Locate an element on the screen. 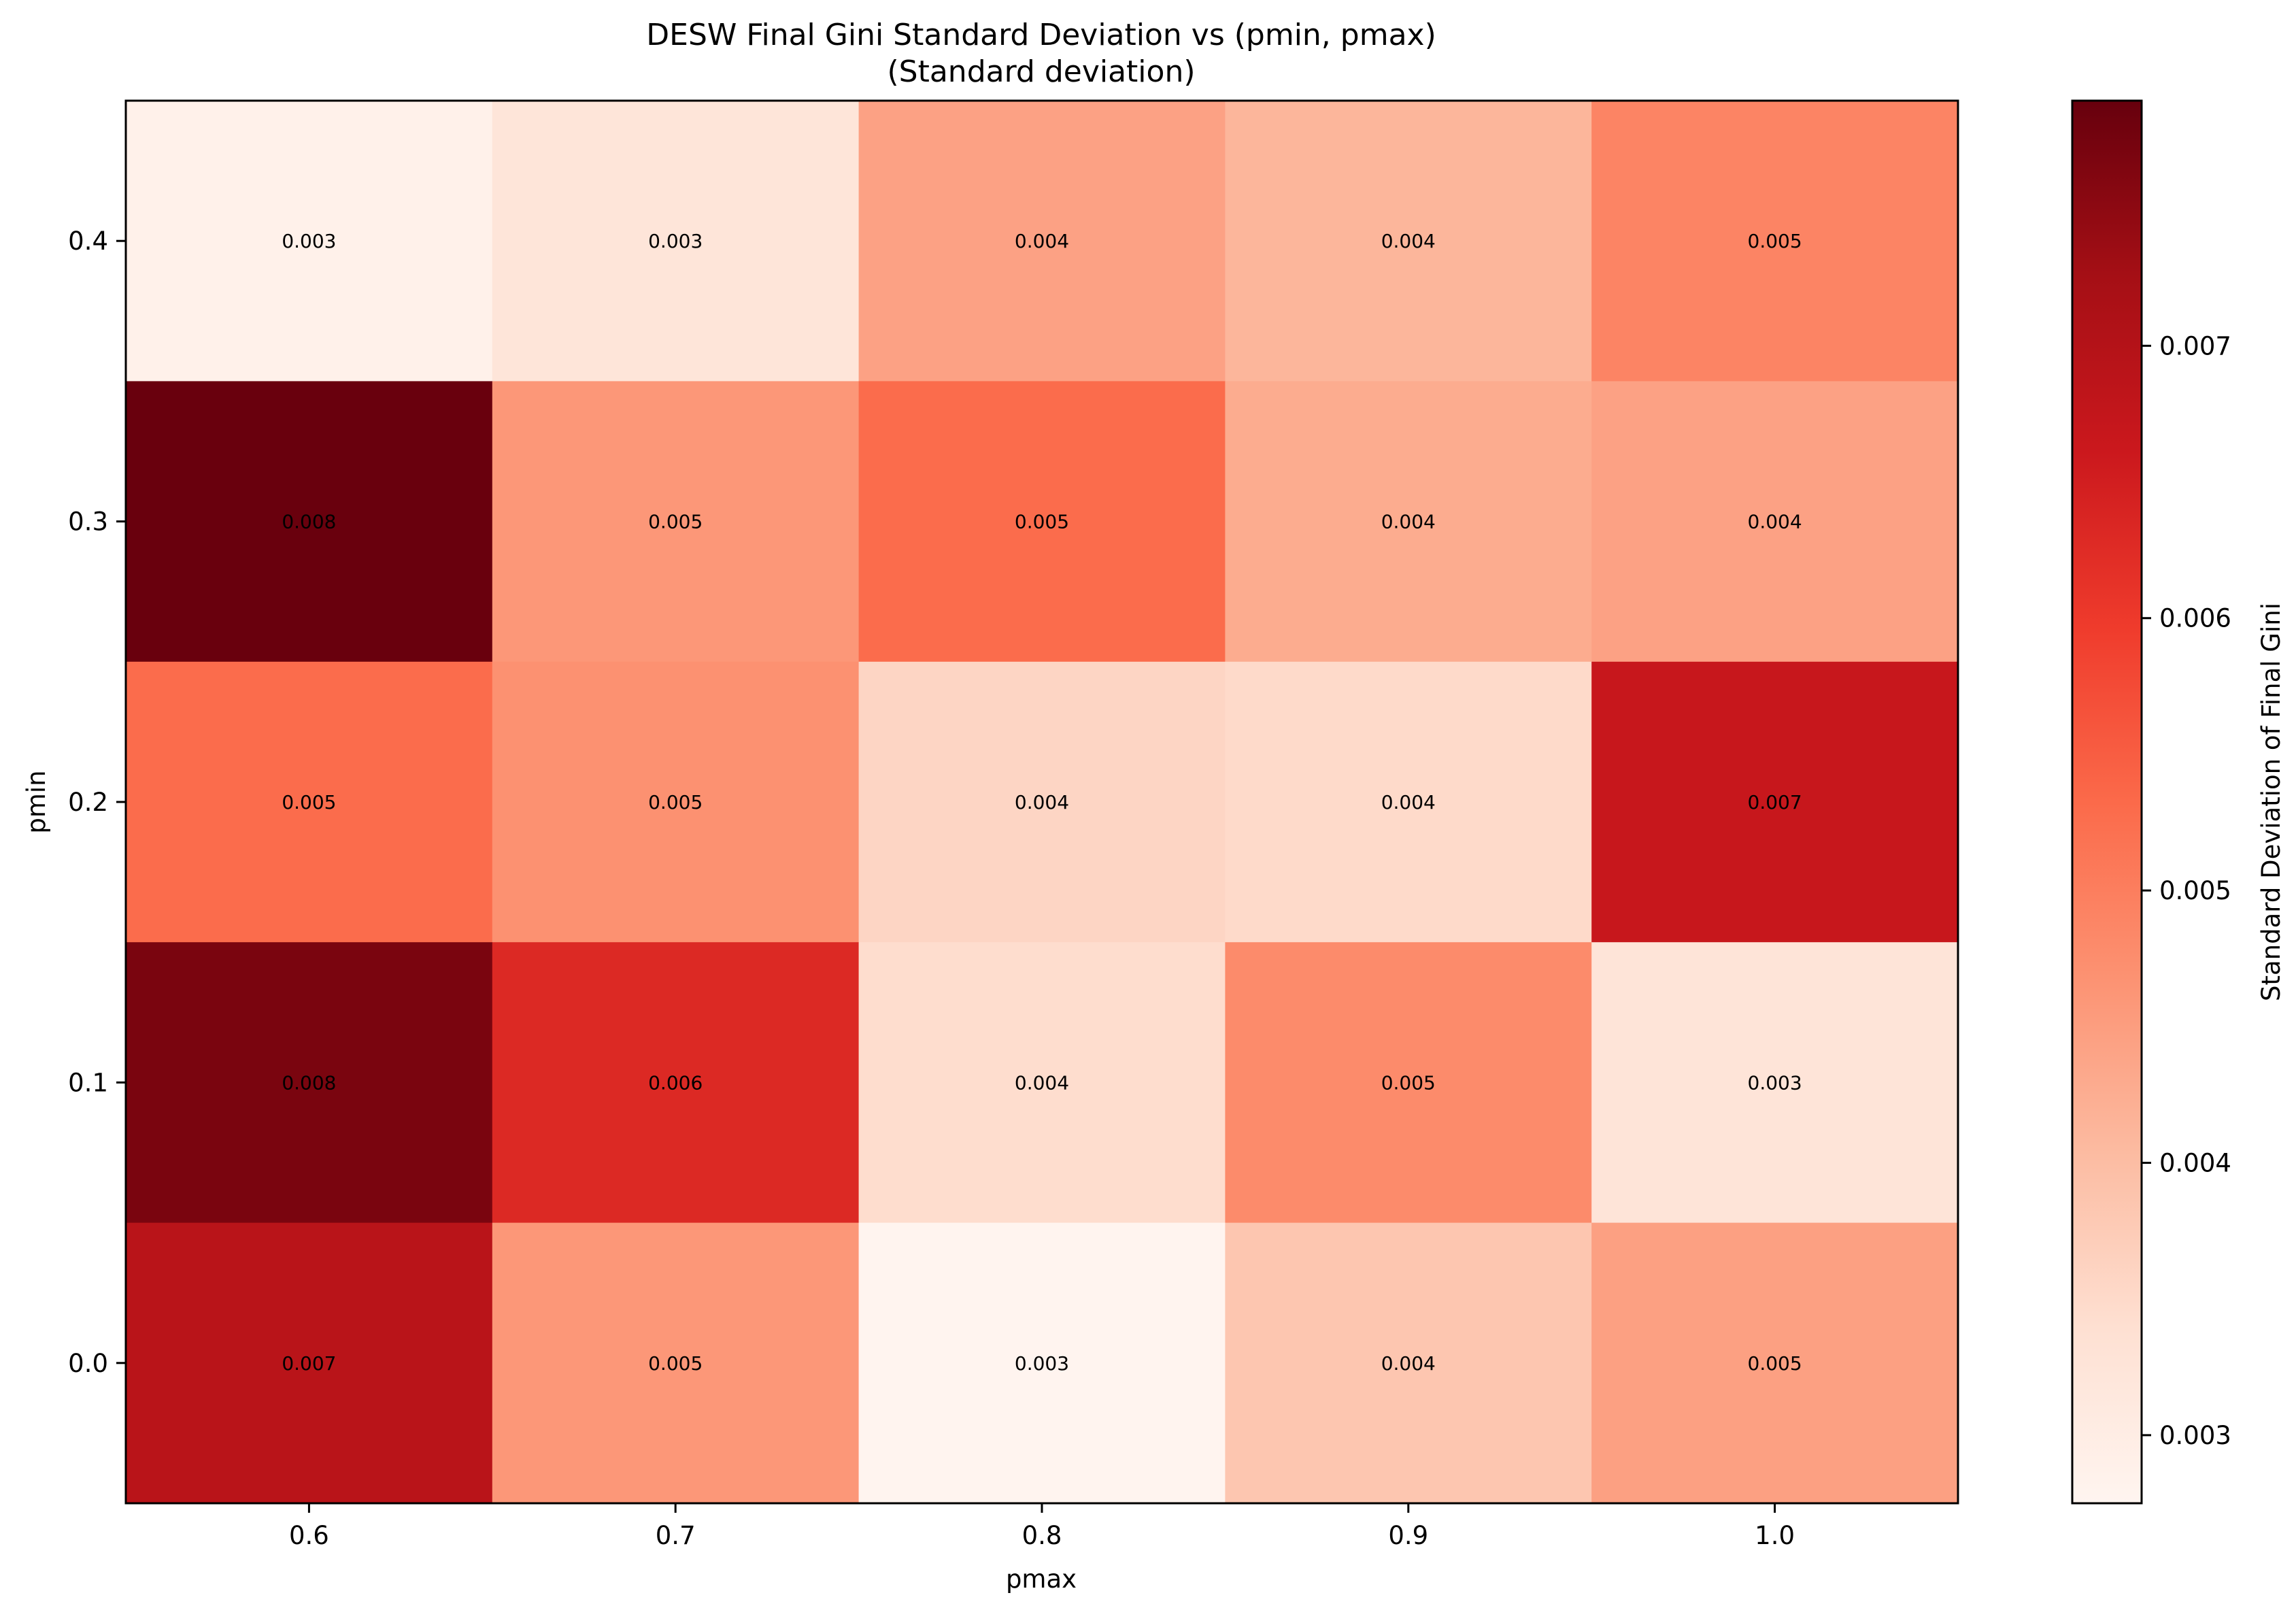 The height and width of the screenshot is (1608, 2296). y-axis-ticks: 0.0 0.1 0.2 0.3 0.4 is located at coordinates (97, 802).